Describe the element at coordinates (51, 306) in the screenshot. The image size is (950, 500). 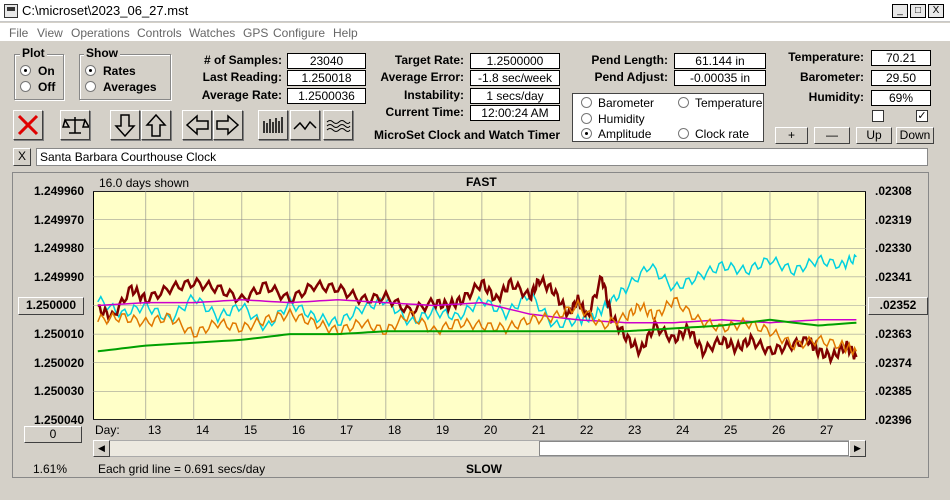
I see `center-rate-button: 1.250000` at that location.